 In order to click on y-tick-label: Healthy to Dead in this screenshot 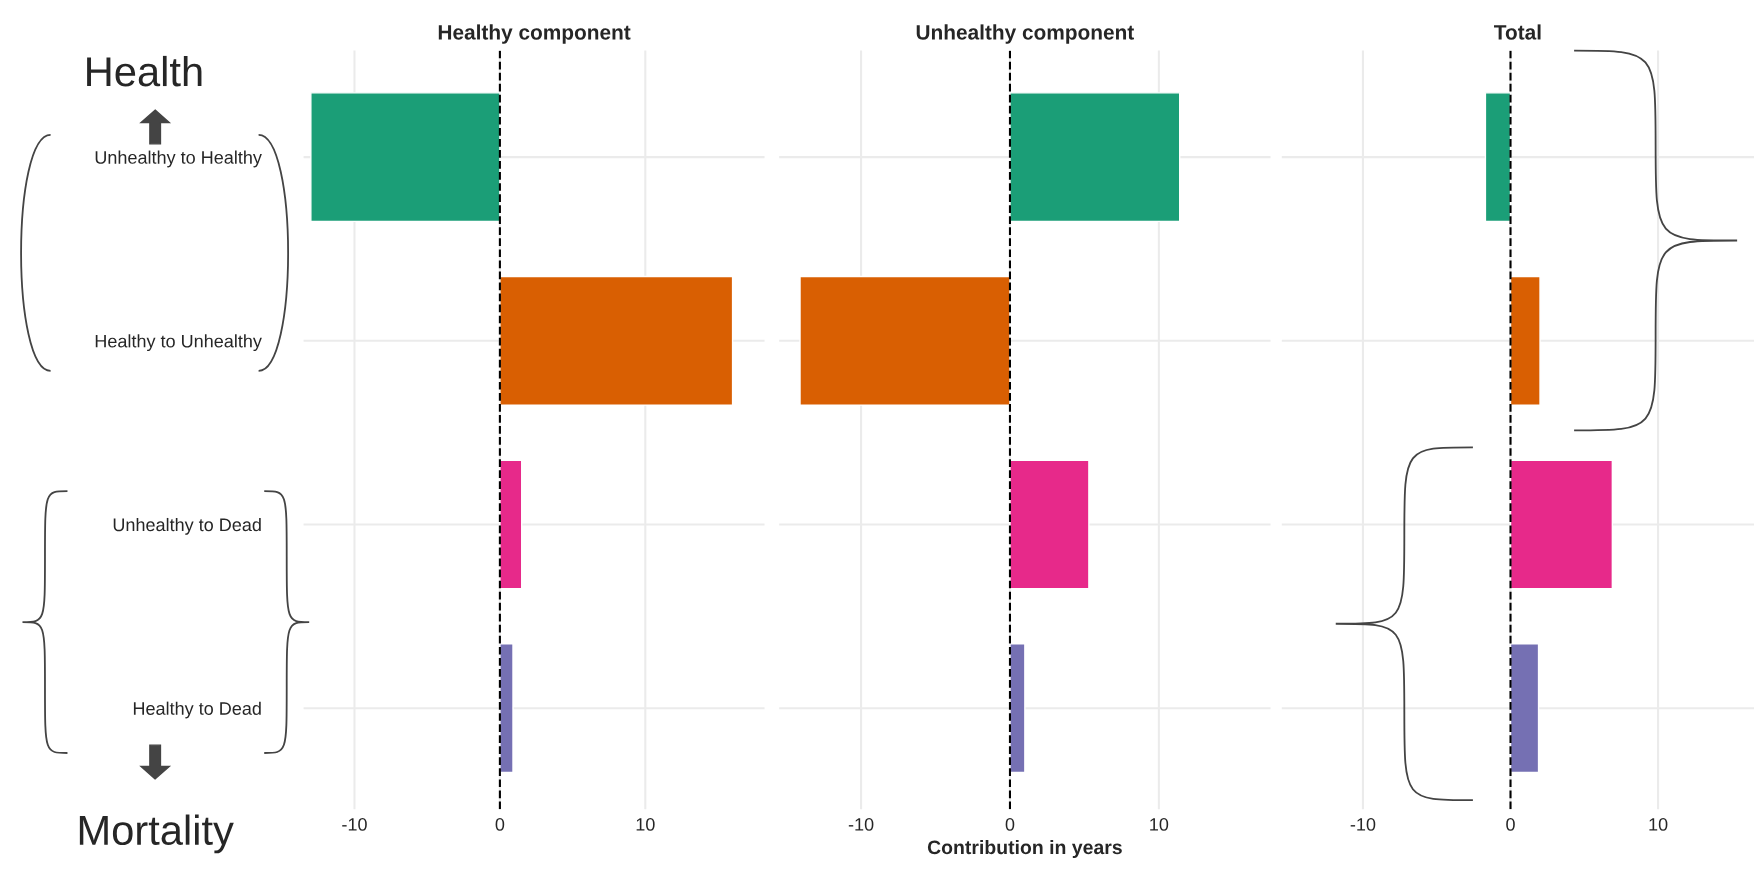, I will do `click(197, 710)`.